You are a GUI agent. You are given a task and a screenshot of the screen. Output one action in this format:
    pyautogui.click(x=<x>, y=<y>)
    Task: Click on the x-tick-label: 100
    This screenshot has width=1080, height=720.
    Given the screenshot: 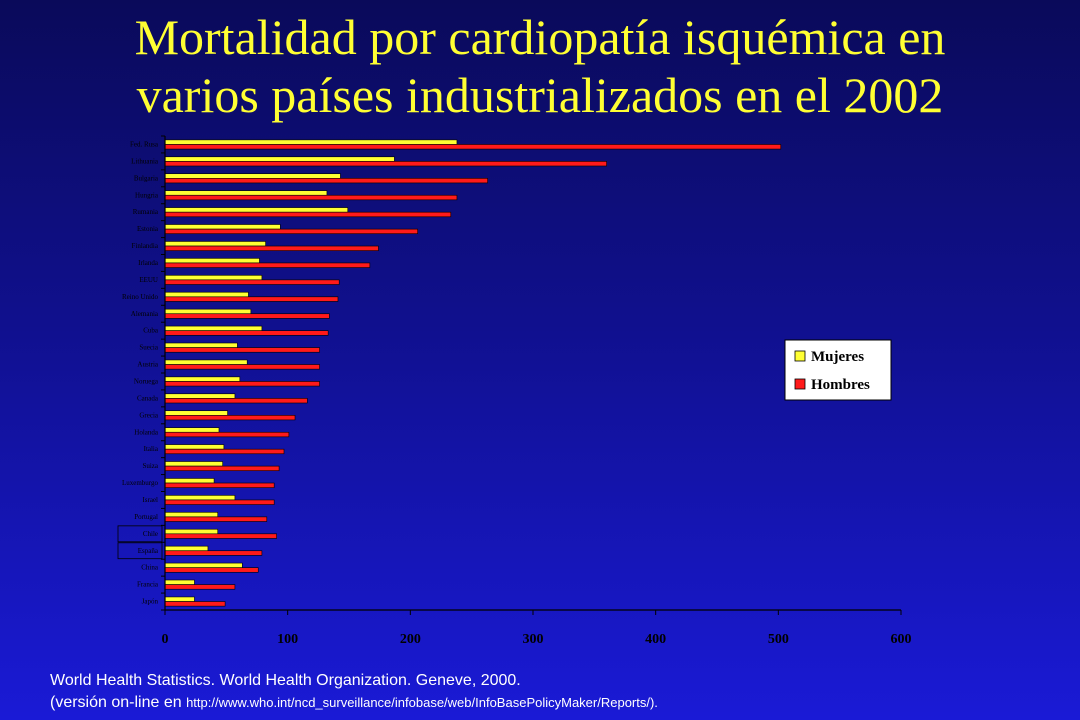 What is the action you would take?
    pyautogui.click(x=287, y=639)
    